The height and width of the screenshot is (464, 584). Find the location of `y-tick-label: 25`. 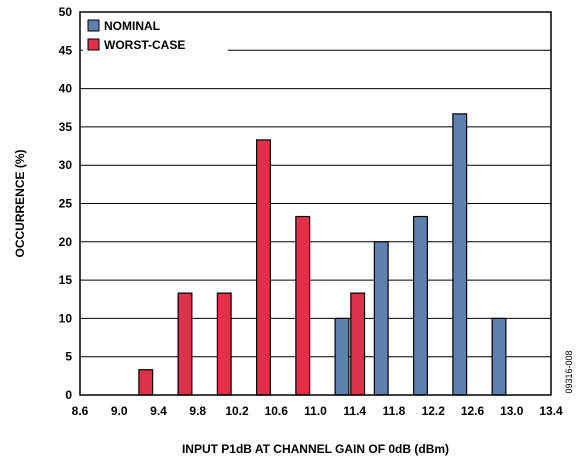

y-tick-label: 25 is located at coordinates (66, 204).